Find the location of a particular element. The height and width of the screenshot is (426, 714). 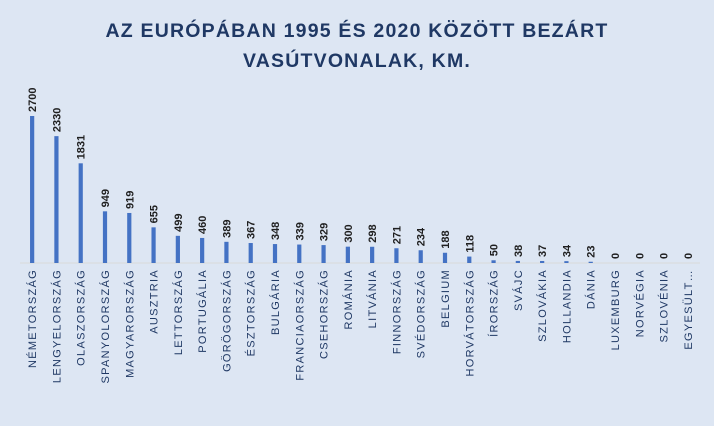

category-label-16: SVÉDORSZÁG is located at coordinates (421, 313).